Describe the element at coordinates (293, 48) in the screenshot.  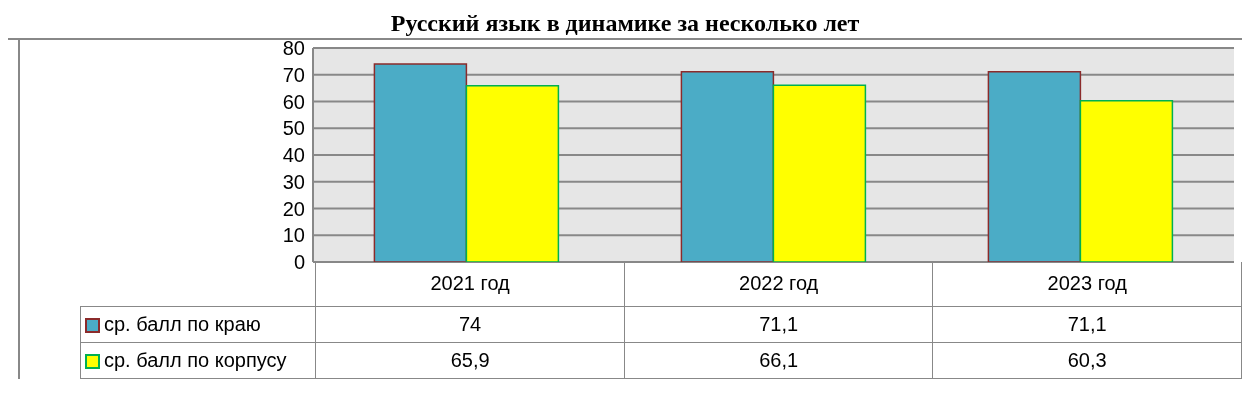
I see `y-tick-label: 80` at that location.